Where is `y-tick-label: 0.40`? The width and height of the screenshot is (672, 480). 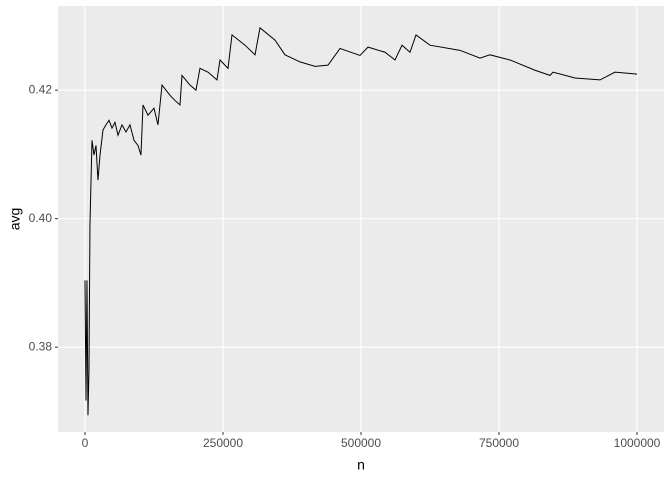
y-tick-label: 0.40 is located at coordinates (41, 218).